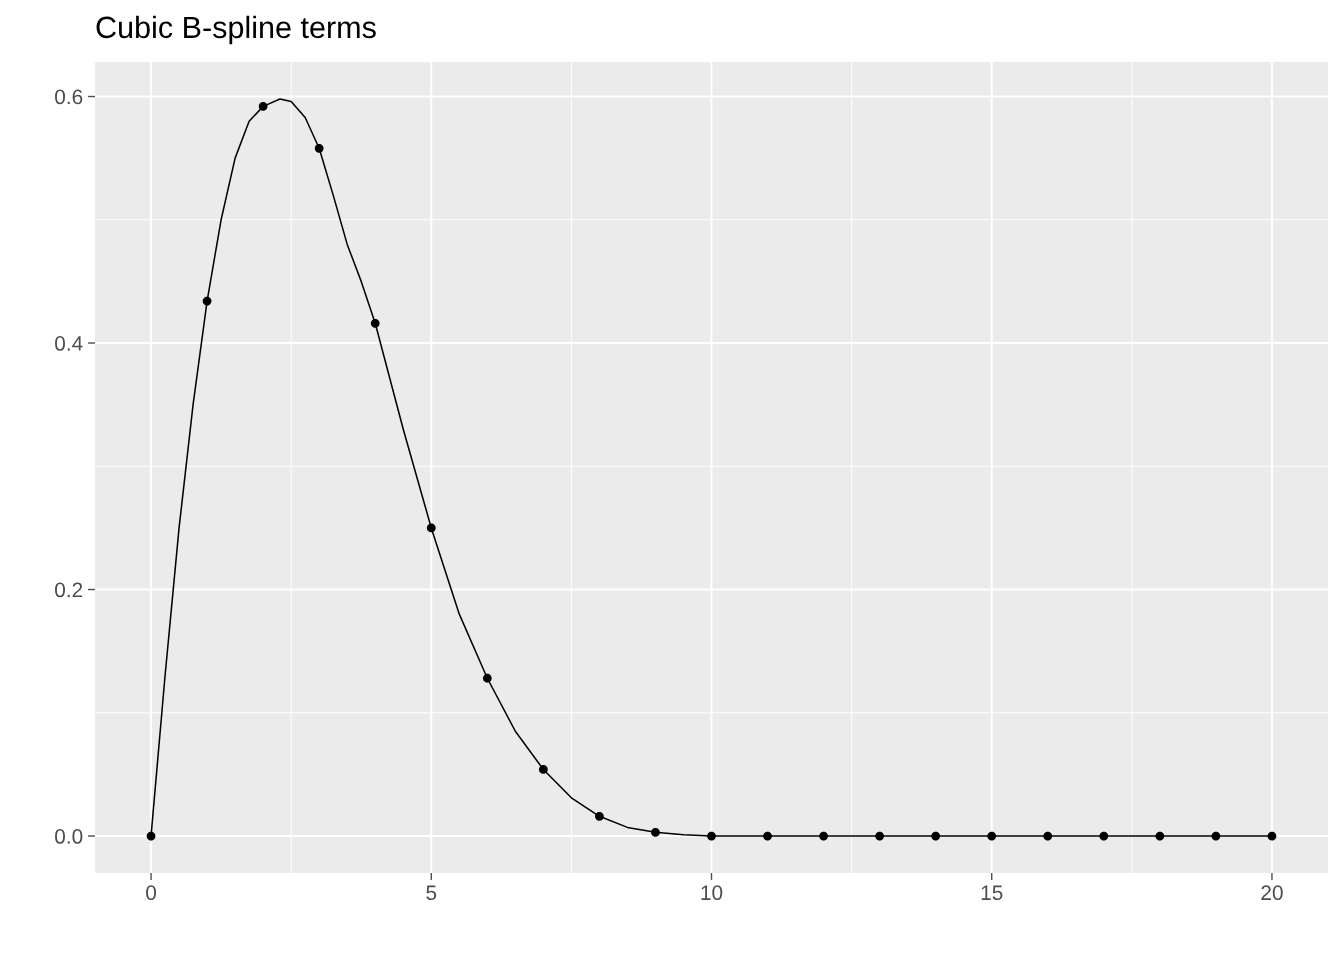  Describe the element at coordinates (69, 836) in the screenshot. I see `y-tick-label: 0.0` at that location.